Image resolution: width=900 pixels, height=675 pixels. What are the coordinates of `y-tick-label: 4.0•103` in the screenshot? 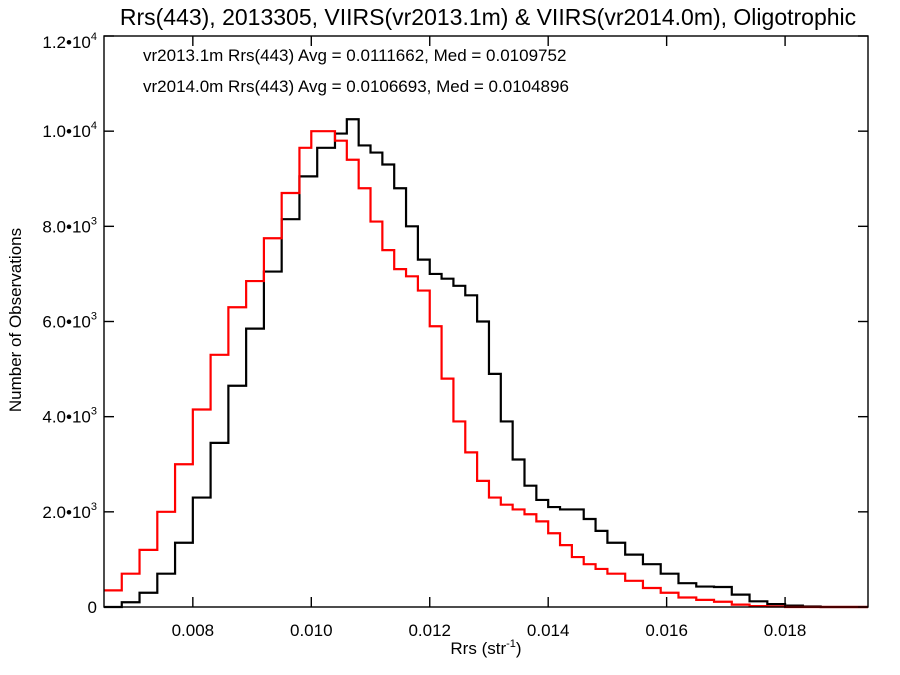 It's located at (69, 416).